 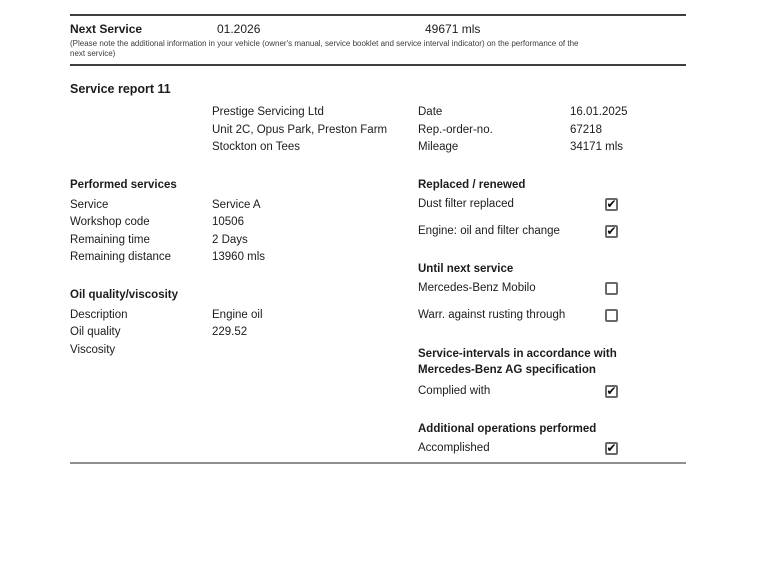 What do you see at coordinates (378, 65) in the screenshot?
I see `header-bottom-rule` at bounding box center [378, 65].